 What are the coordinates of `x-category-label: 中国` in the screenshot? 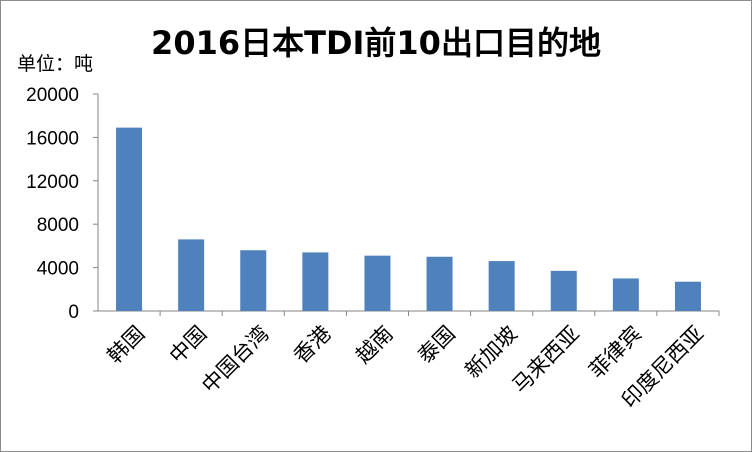 It's located at (188, 344).